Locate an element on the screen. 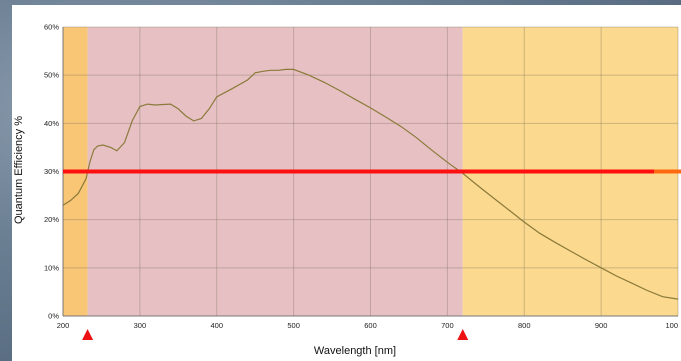 This screenshot has height=361, width=681. y-tick-label-2: 20% is located at coordinates (51, 219).